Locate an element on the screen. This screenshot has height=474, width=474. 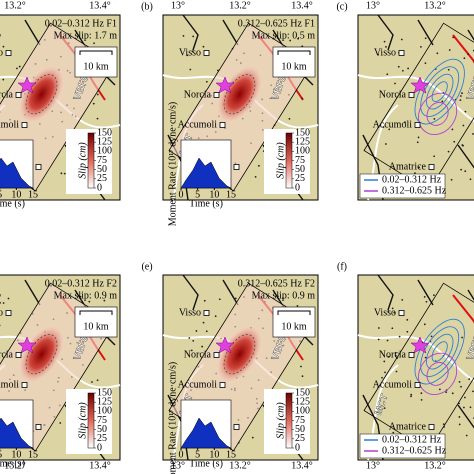
colorbar-tick-label: 125 is located at coordinates (302, 401).